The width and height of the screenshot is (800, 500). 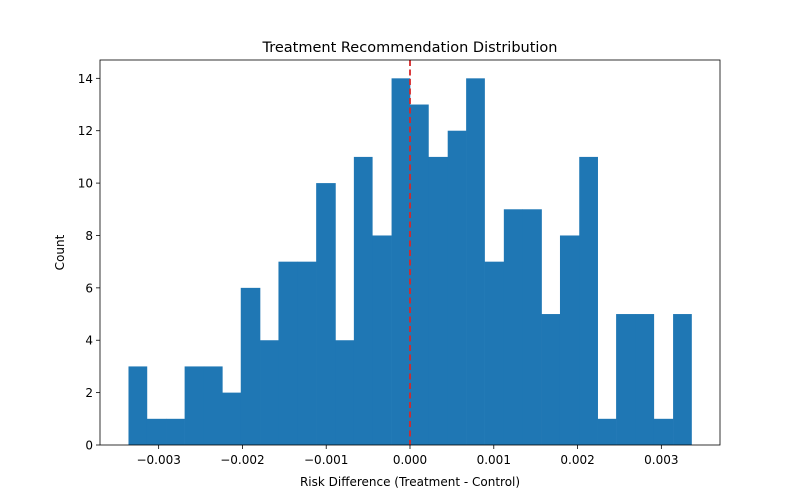 What do you see at coordinates (410, 482) in the screenshot?
I see `x-axis-label: Risk Difference (Treatment - Control)` at bounding box center [410, 482].